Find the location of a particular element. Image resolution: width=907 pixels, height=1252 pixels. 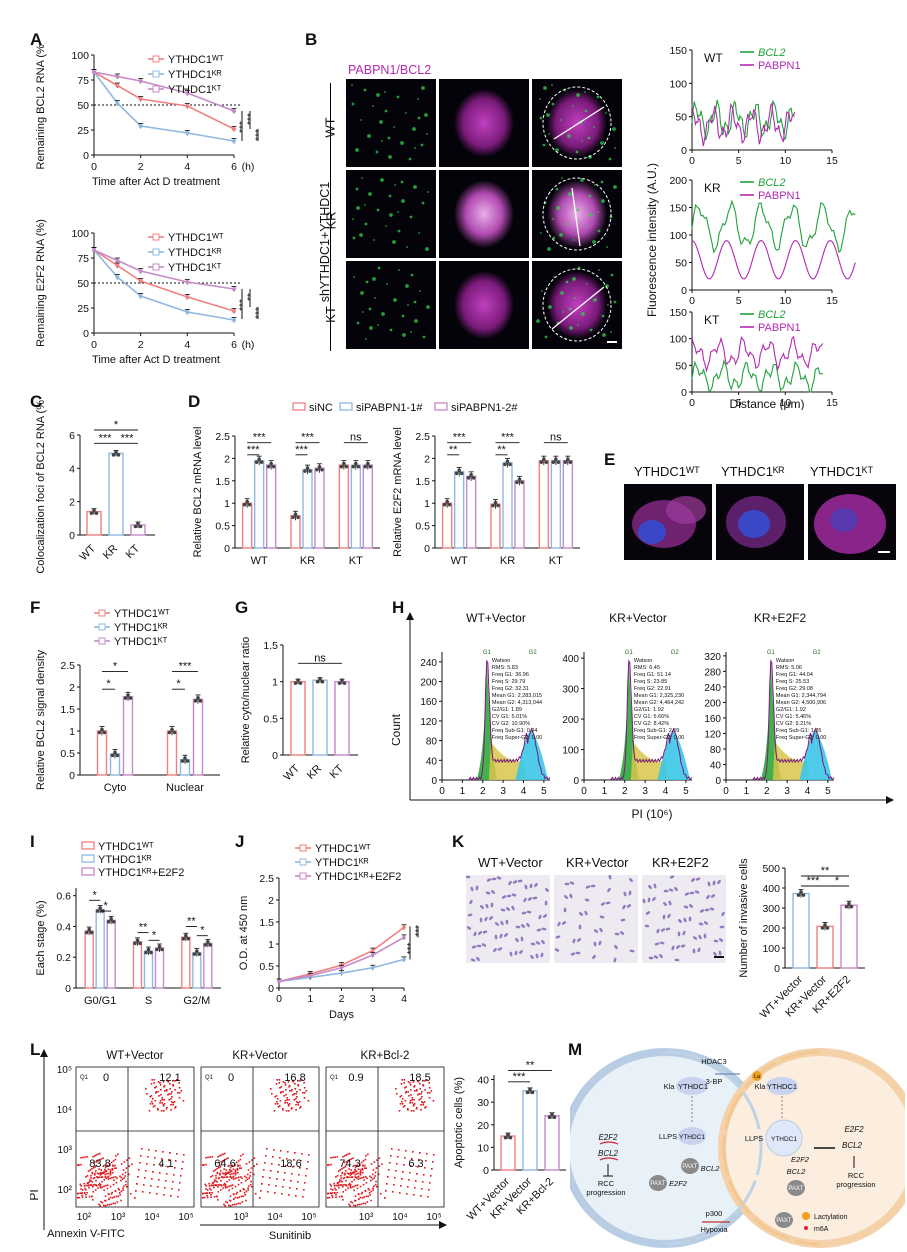

plot-title: KR+E2F2 is located at coordinates (780, 618).